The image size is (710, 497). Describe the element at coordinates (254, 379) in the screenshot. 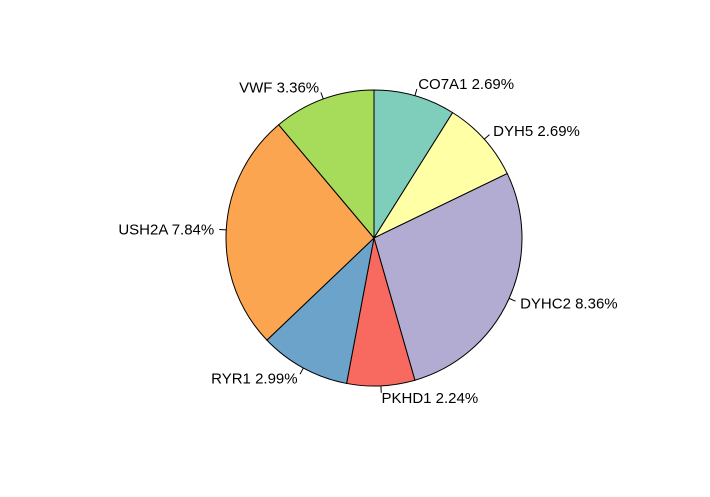

I see `slice-label: RYR1 2.99%` at that location.